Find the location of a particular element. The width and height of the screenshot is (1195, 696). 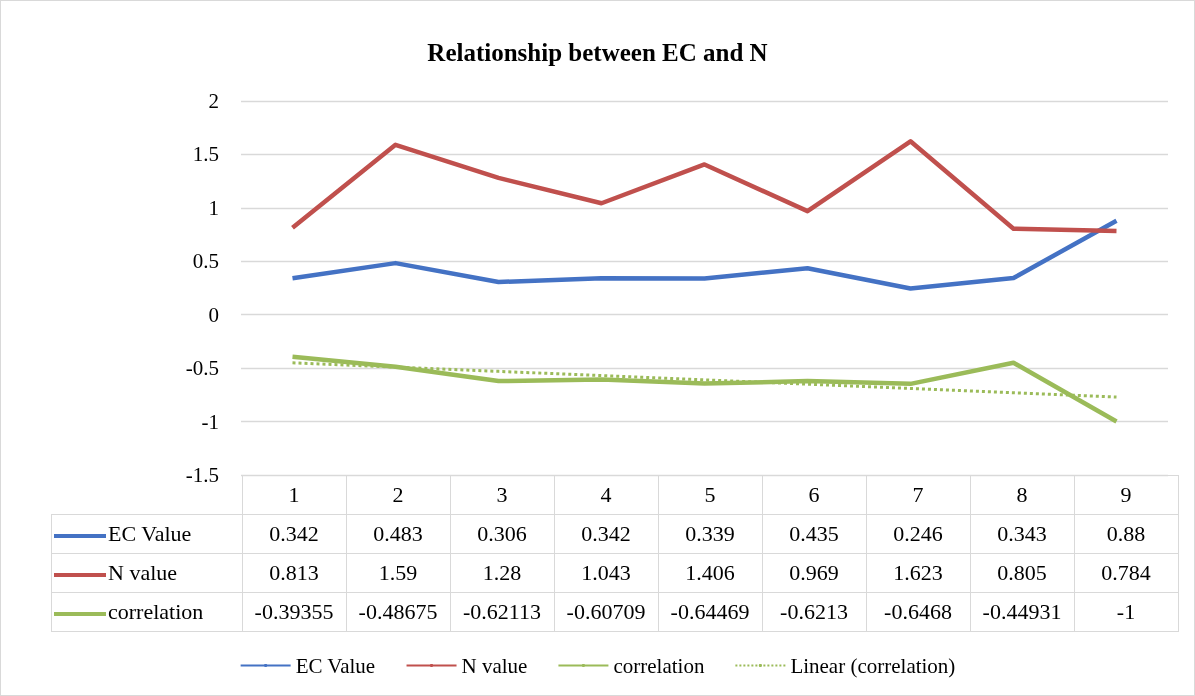

data-label: 0.805 is located at coordinates (1022, 573).